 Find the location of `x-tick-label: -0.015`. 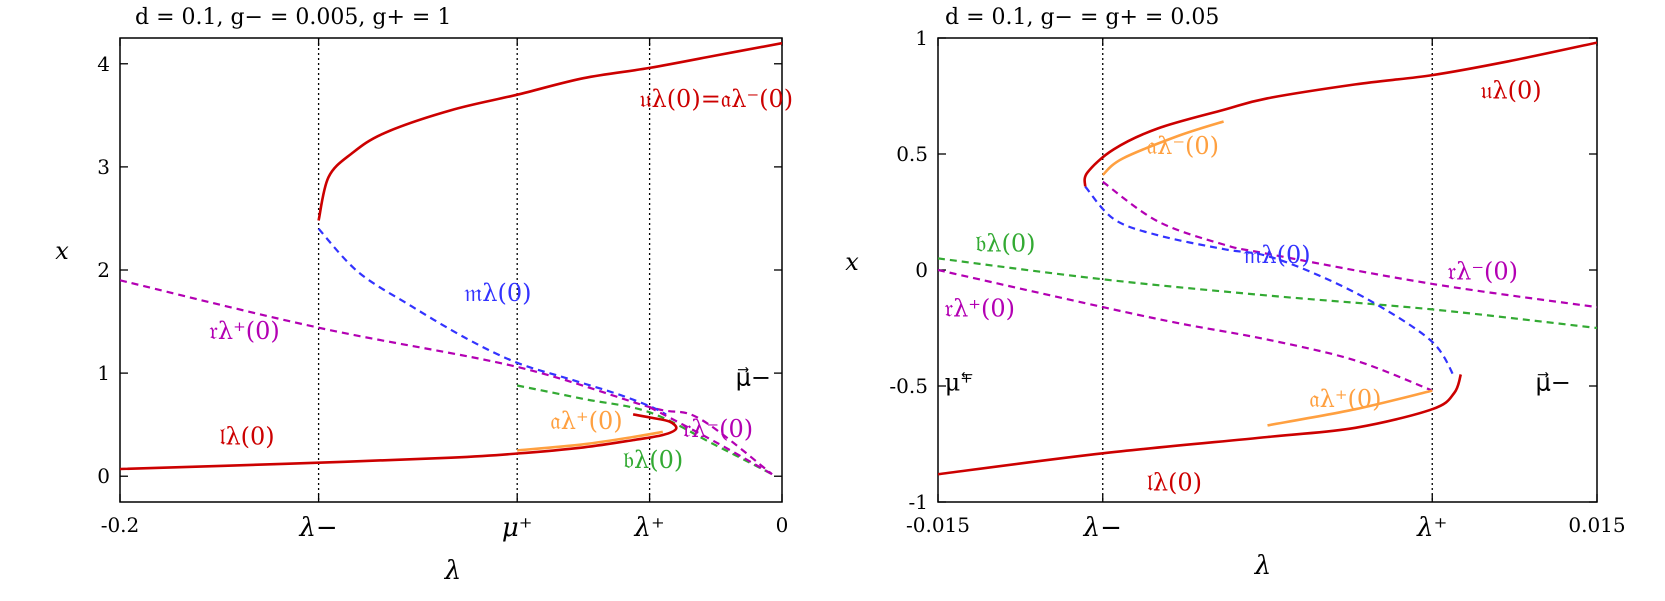

x-tick-label: -0.015 is located at coordinates (938, 525).